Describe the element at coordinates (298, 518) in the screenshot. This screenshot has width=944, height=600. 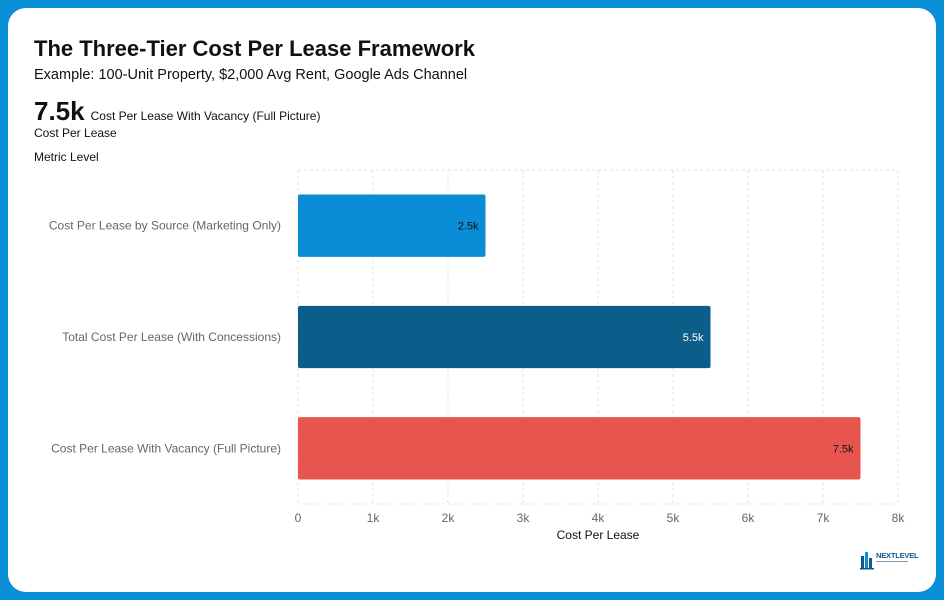
I see `x-tick-label: 0` at that location.